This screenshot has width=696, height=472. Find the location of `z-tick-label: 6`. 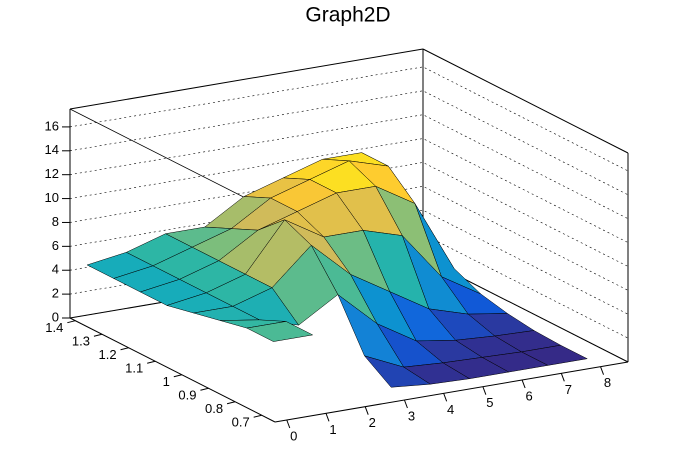

z-tick-label: 6 is located at coordinates (55, 245).